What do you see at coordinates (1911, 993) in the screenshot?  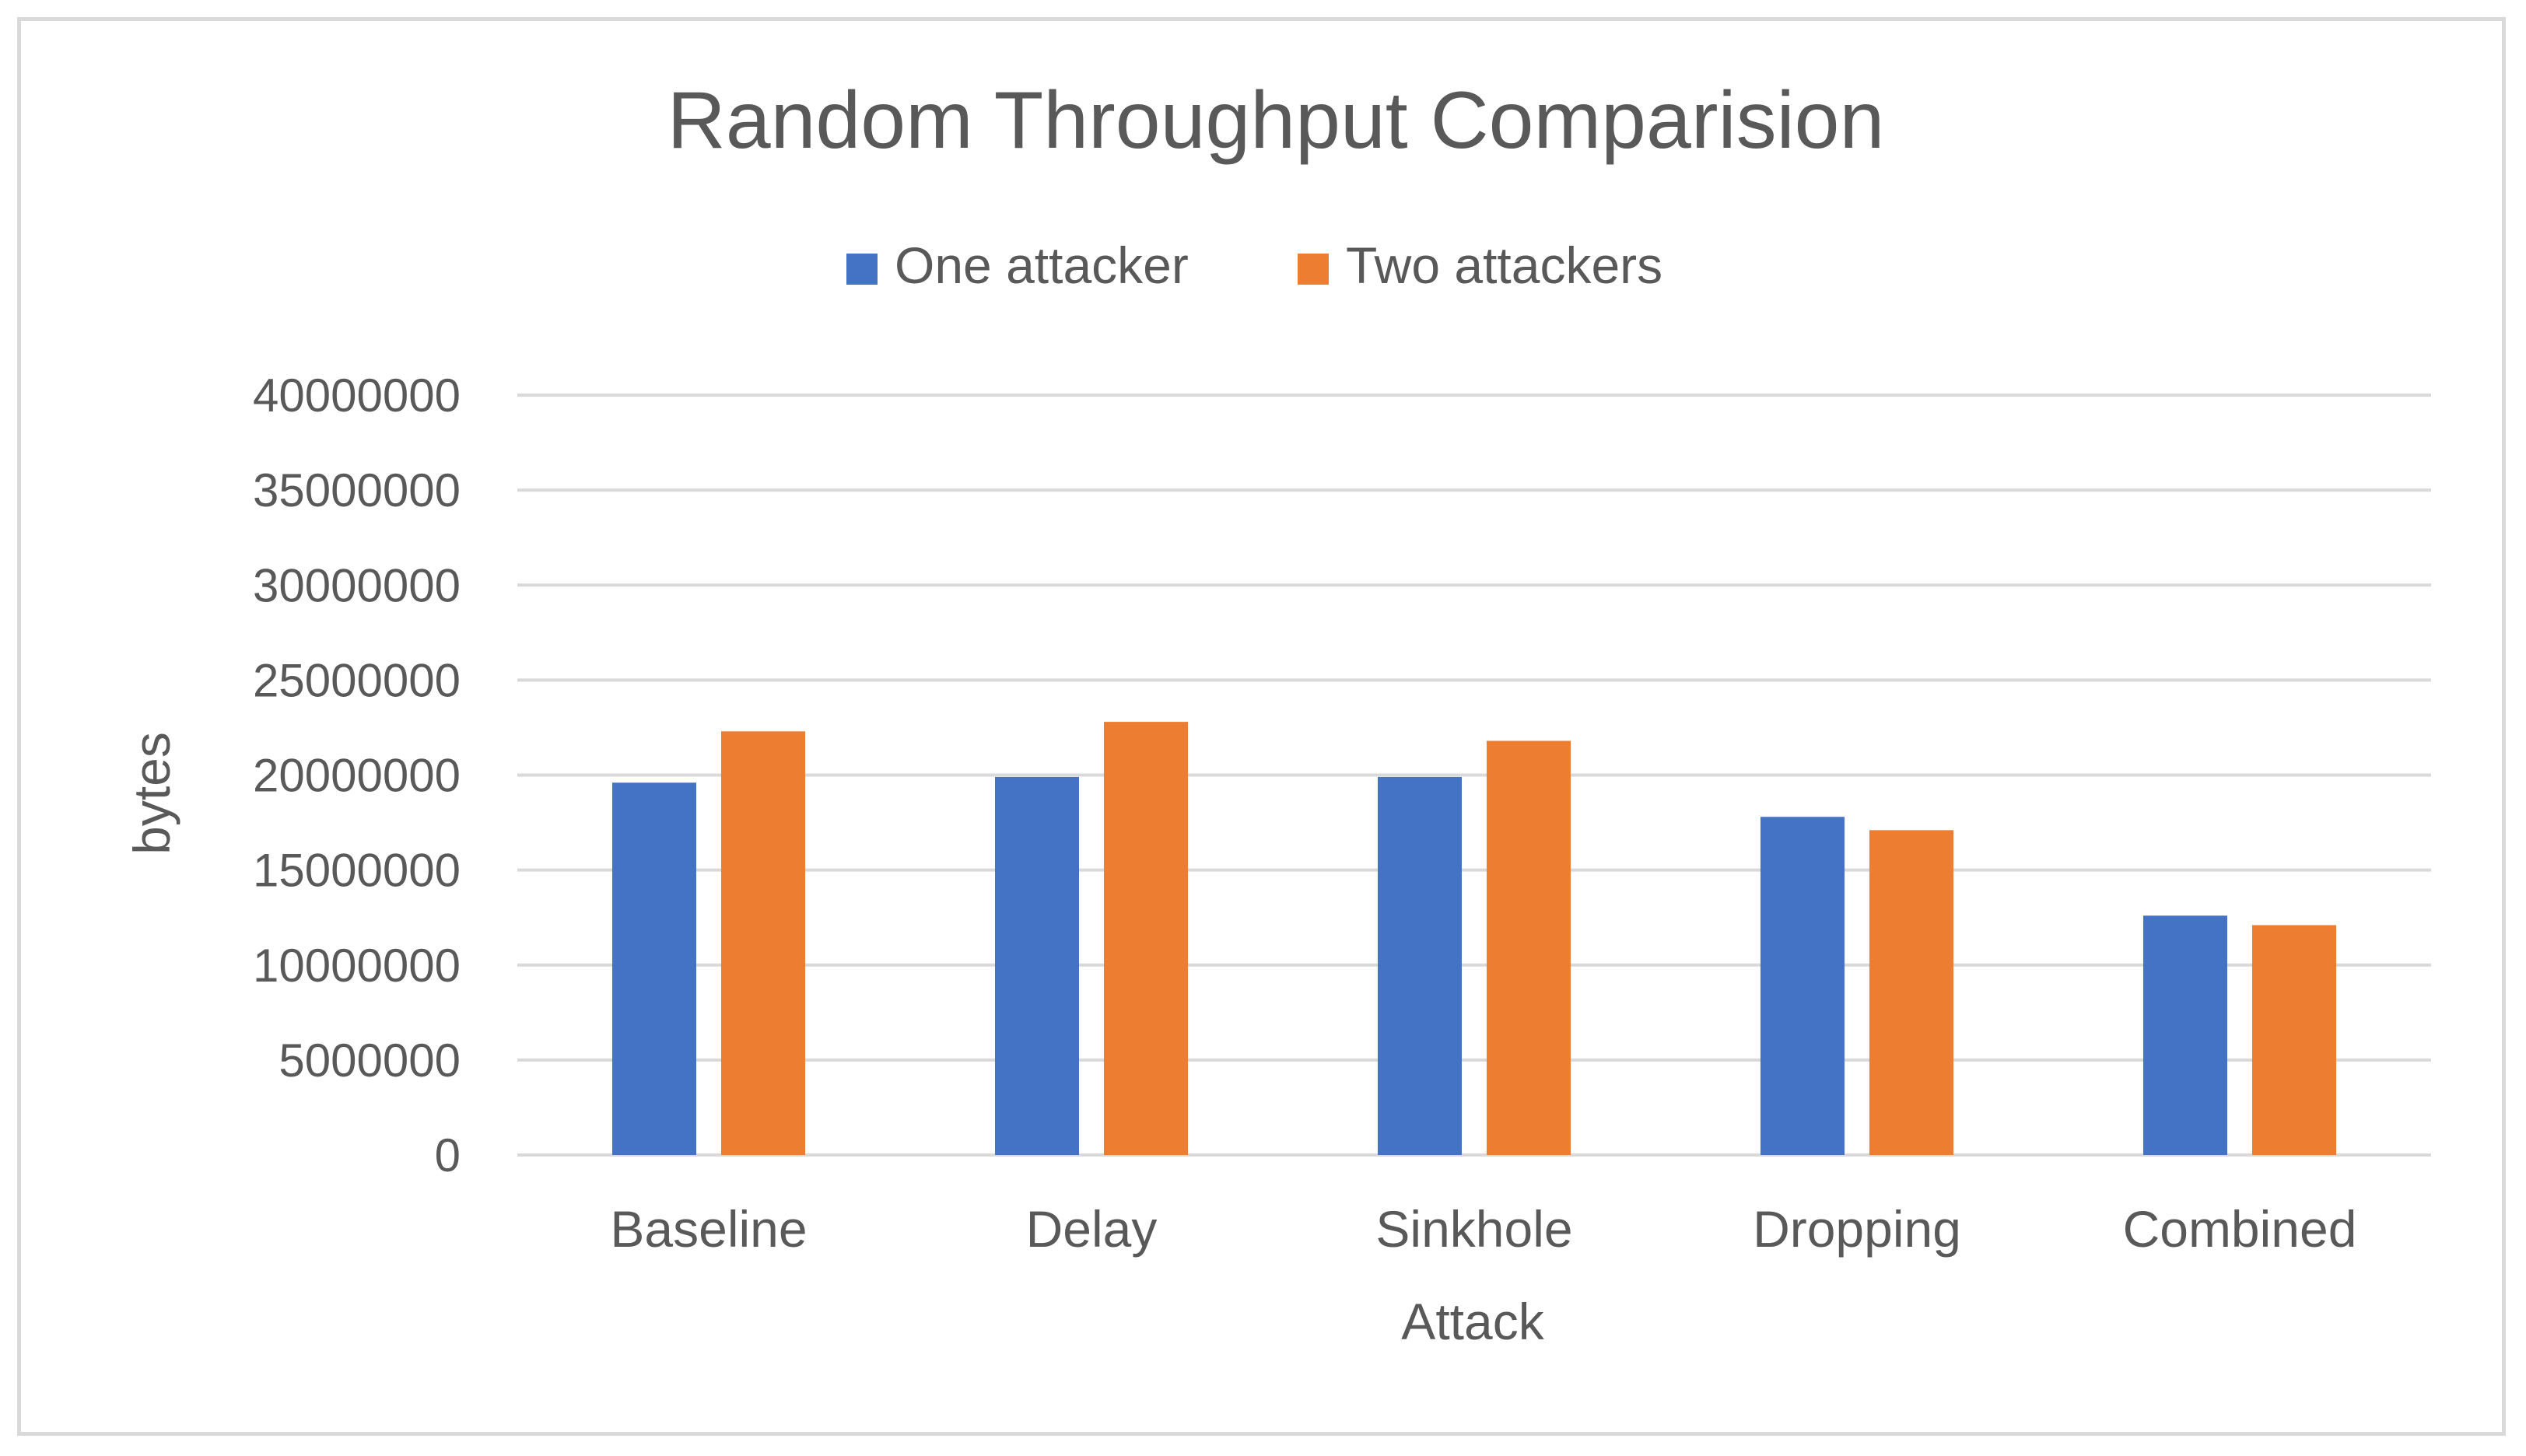 I see `bar-two-attackers-dropping` at bounding box center [1911, 993].